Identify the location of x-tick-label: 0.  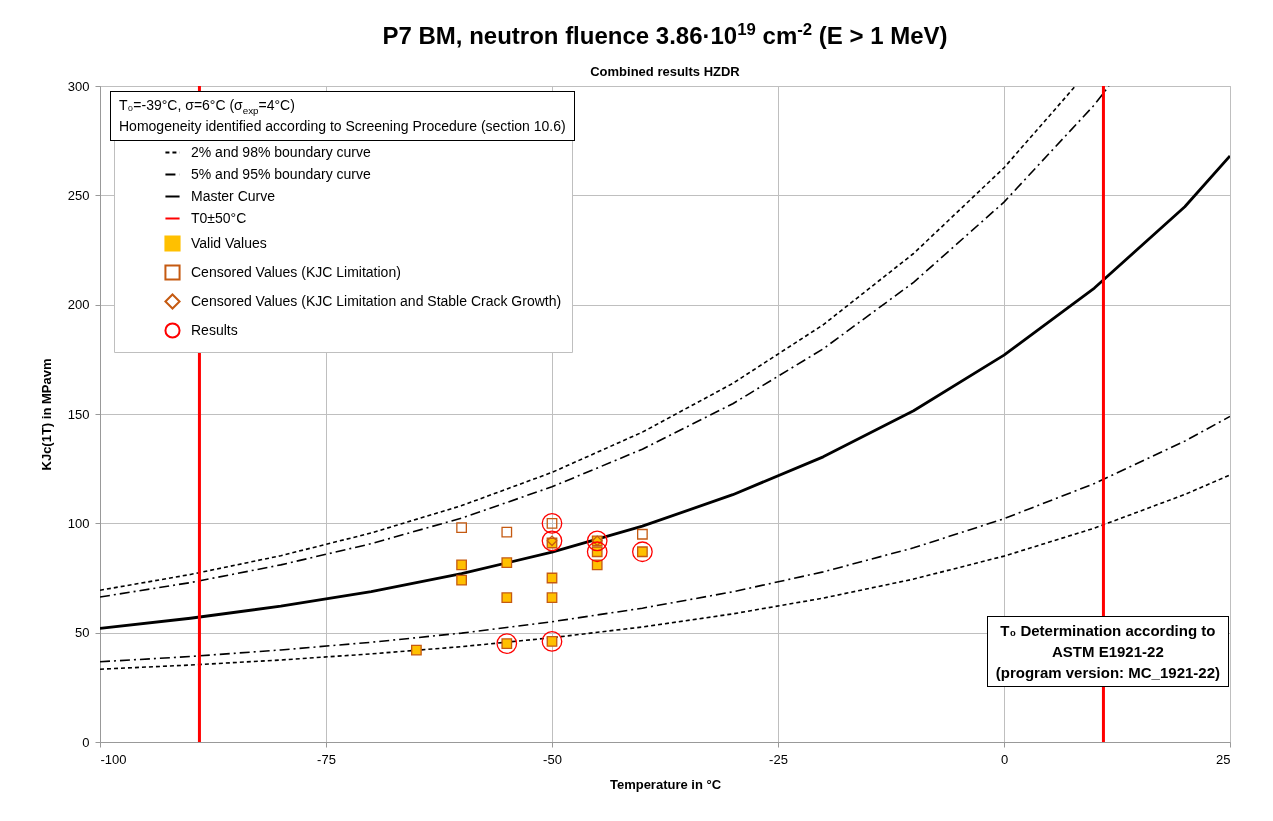
(1004, 759).